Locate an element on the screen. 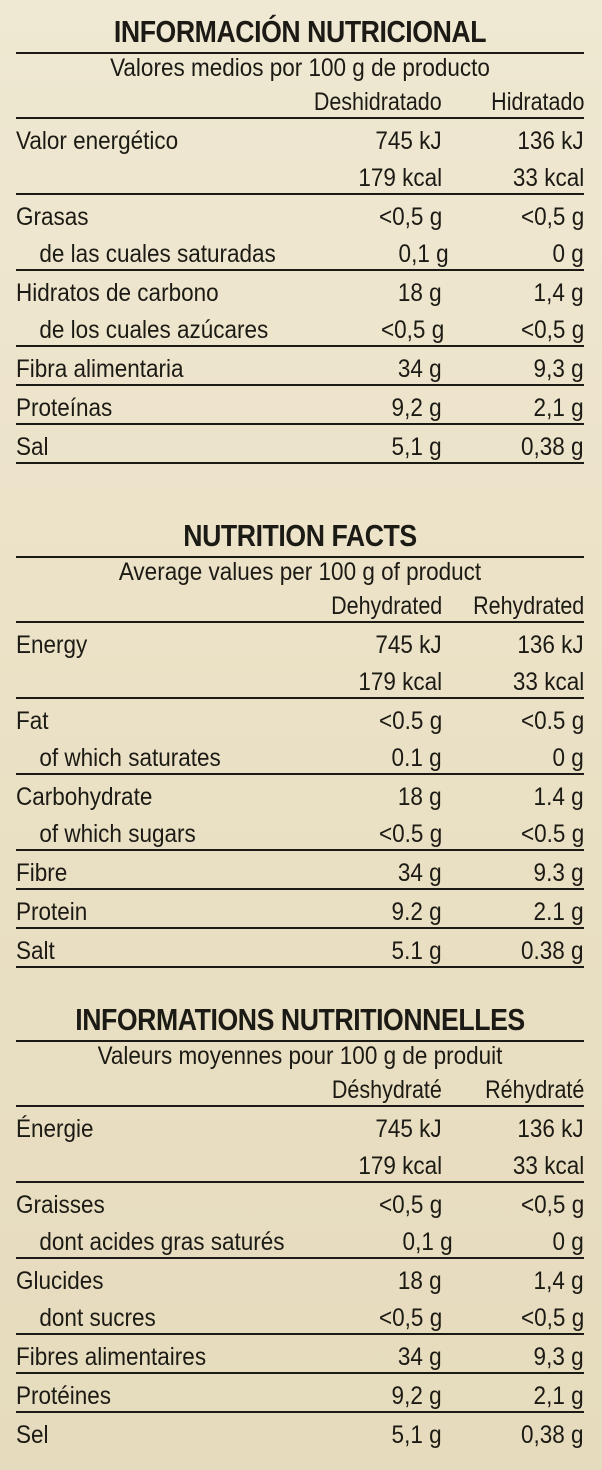 Image resolution: width=602 pixels, height=1470 pixels. column-header-2: Rehydrated is located at coordinates (528, 606).